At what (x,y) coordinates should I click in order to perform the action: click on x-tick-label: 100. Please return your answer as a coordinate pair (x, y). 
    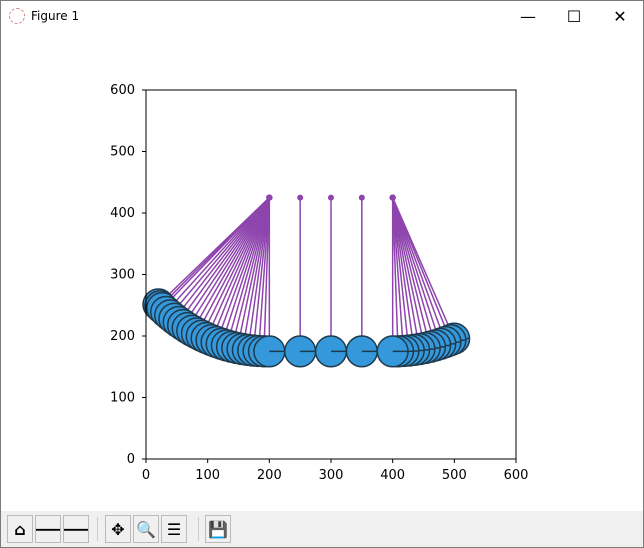
    Looking at the image, I should click on (207, 475).